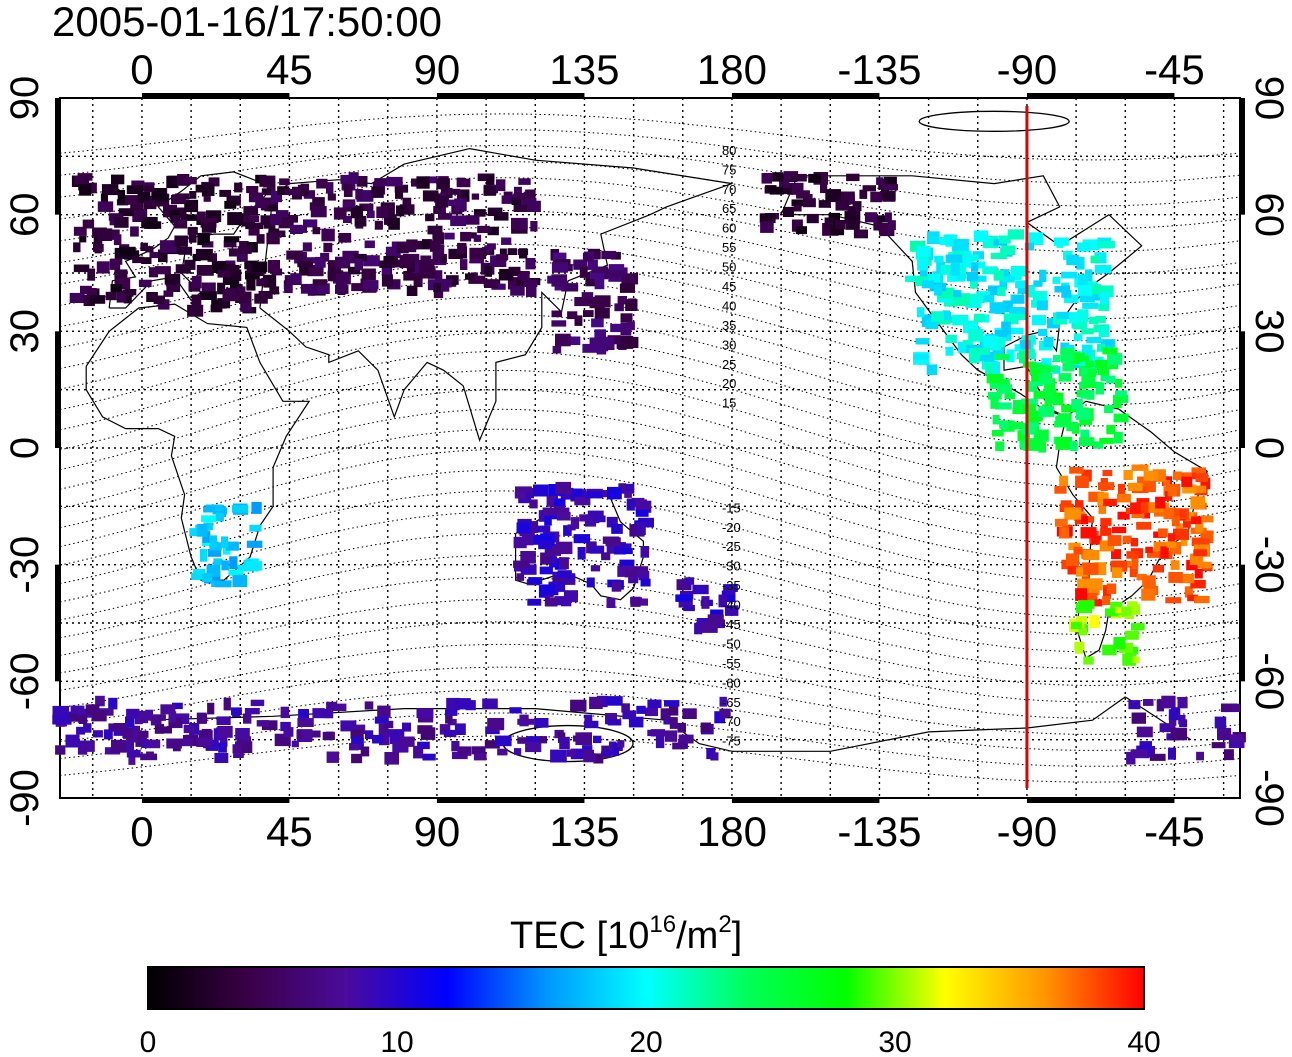  I want to click on lat-tick-label: 60, so click(1269, 214).